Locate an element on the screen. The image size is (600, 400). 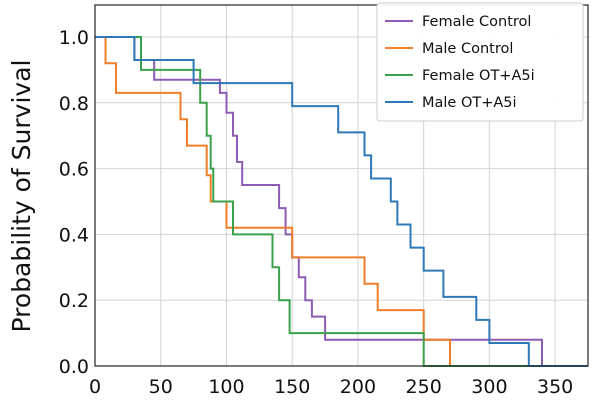
x-tick-label: 250 is located at coordinates (424, 387).